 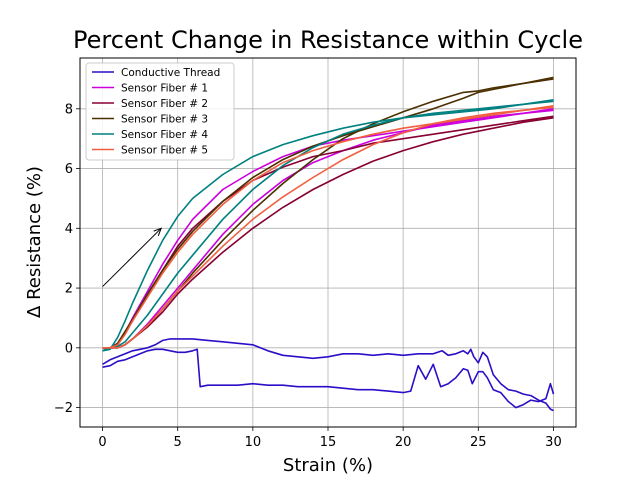 I want to click on x-tick-label: 5, so click(x=178, y=442).